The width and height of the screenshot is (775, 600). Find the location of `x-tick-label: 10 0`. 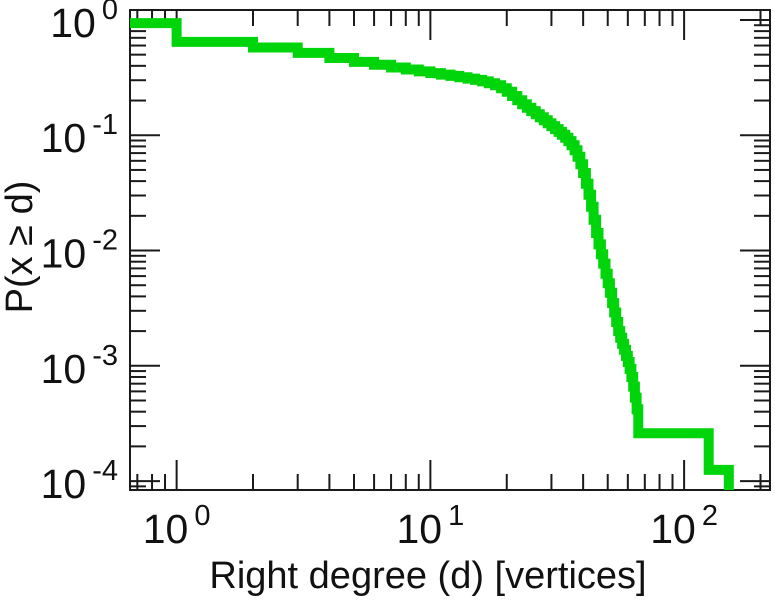

x-tick-label: 10 0 is located at coordinates (177, 526).